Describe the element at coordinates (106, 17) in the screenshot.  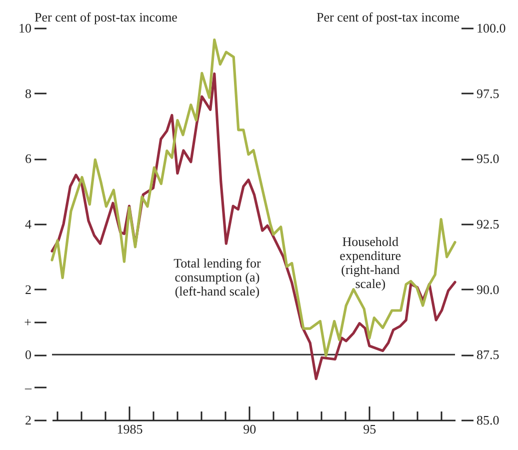
I see `y-axis-title: Per cent of post-tax income` at that location.